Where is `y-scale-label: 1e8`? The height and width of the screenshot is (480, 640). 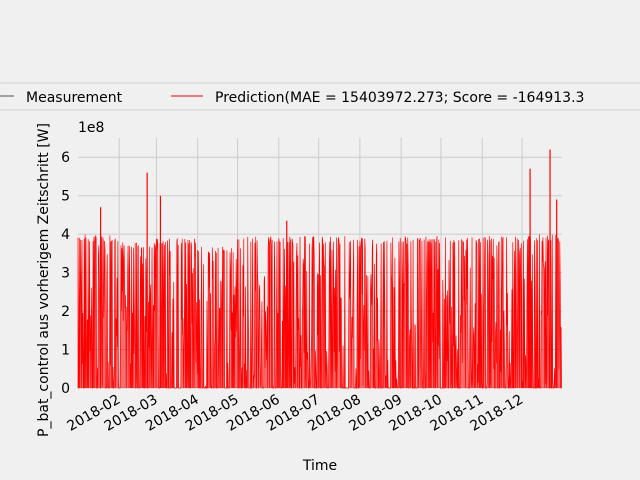
y-scale-label: 1e8 is located at coordinates (91, 128).